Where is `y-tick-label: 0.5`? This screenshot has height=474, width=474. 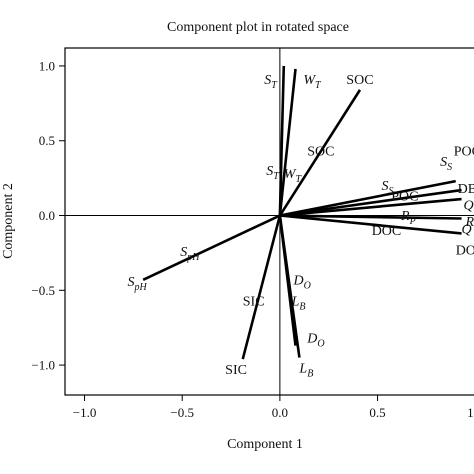 y-tick-label: 0.5 is located at coordinates (47, 140).